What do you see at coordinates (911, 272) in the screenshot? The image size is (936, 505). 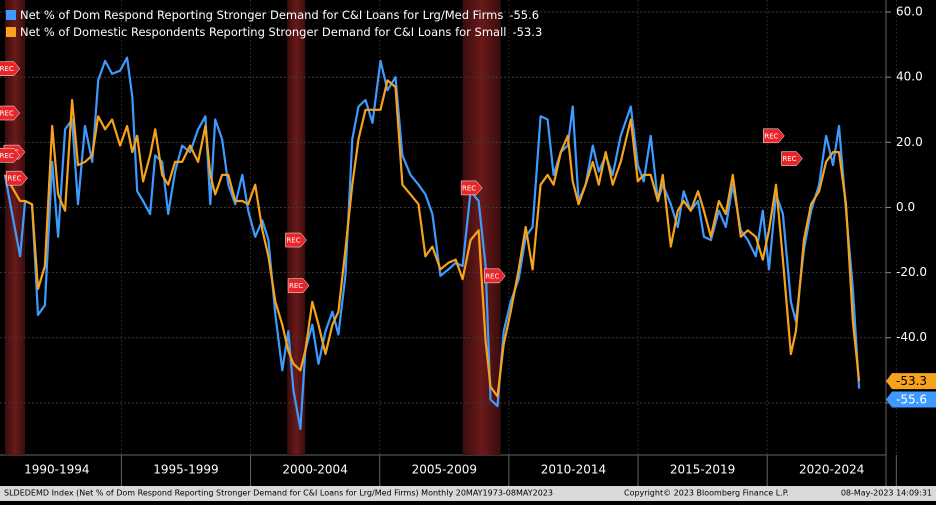 I see `y-tick-label: -20.0` at bounding box center [911, 272].